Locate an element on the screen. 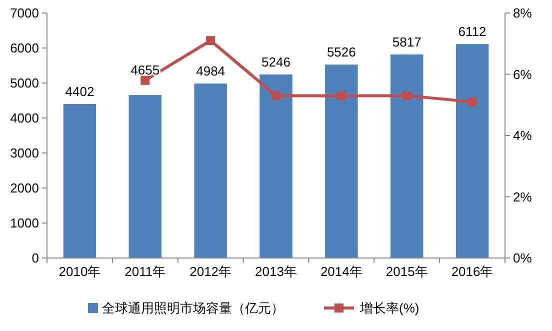  x-tick-label: 2010年 is located at coordinates (79, 271).